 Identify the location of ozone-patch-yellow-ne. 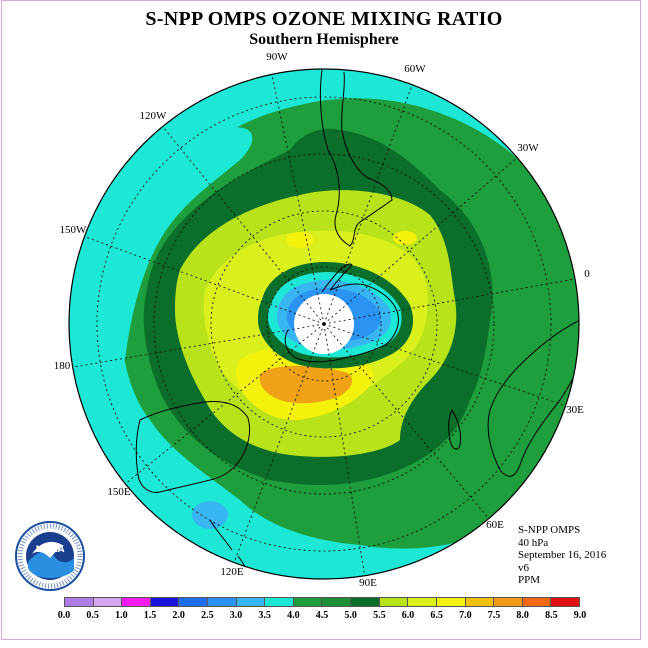
(405, 238).